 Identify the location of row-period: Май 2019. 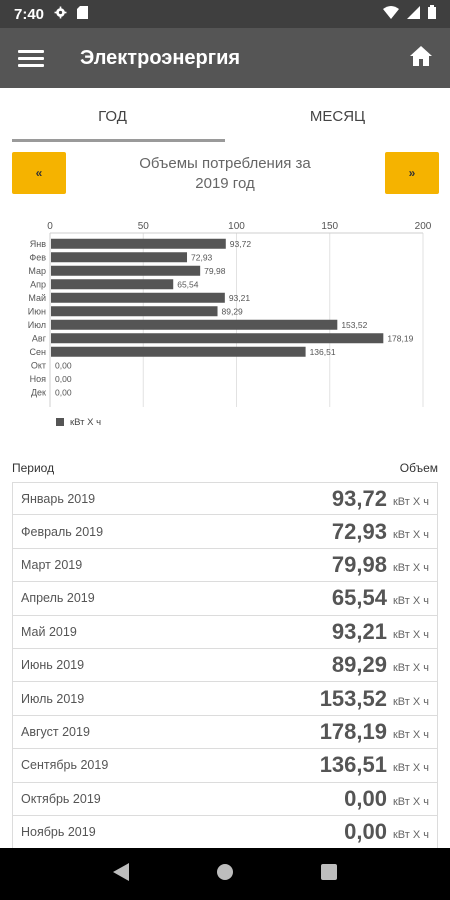
(49, 631).